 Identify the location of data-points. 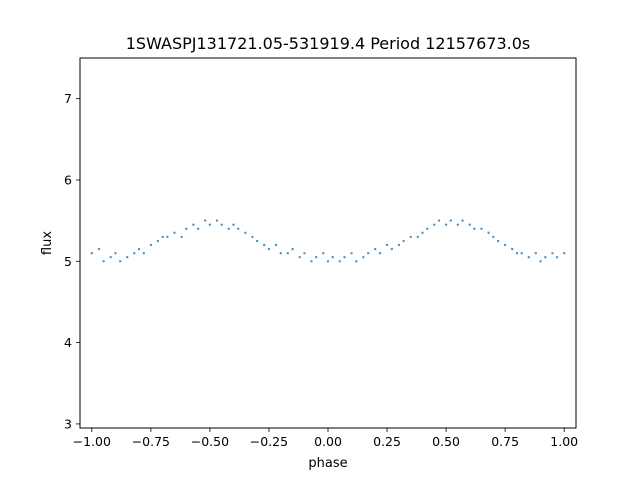
(328, 241).